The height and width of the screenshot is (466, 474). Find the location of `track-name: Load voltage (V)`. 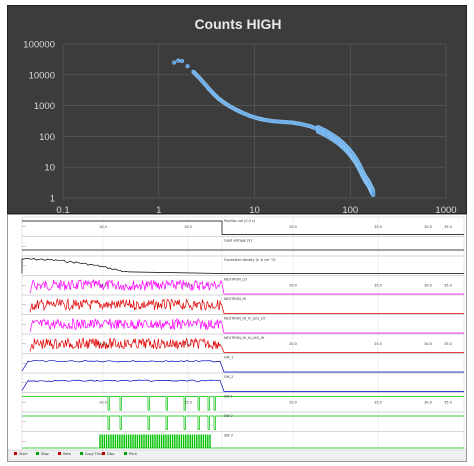

track-name: Load voltage (V) is located at coordinates (238, 241).